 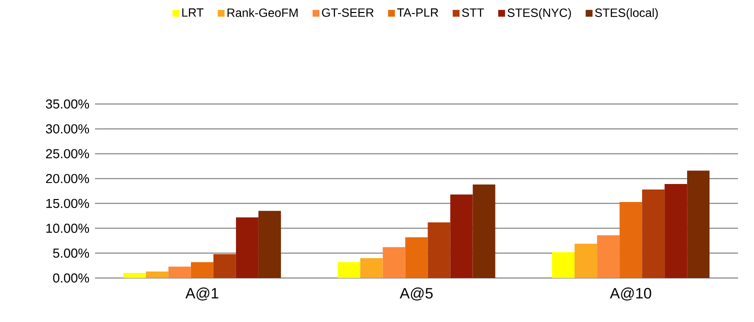 What do you see at coordinates (539, 14) in the screenshot?
I see `legend-label: STES(NYC)` at bounding box center [539, 14].